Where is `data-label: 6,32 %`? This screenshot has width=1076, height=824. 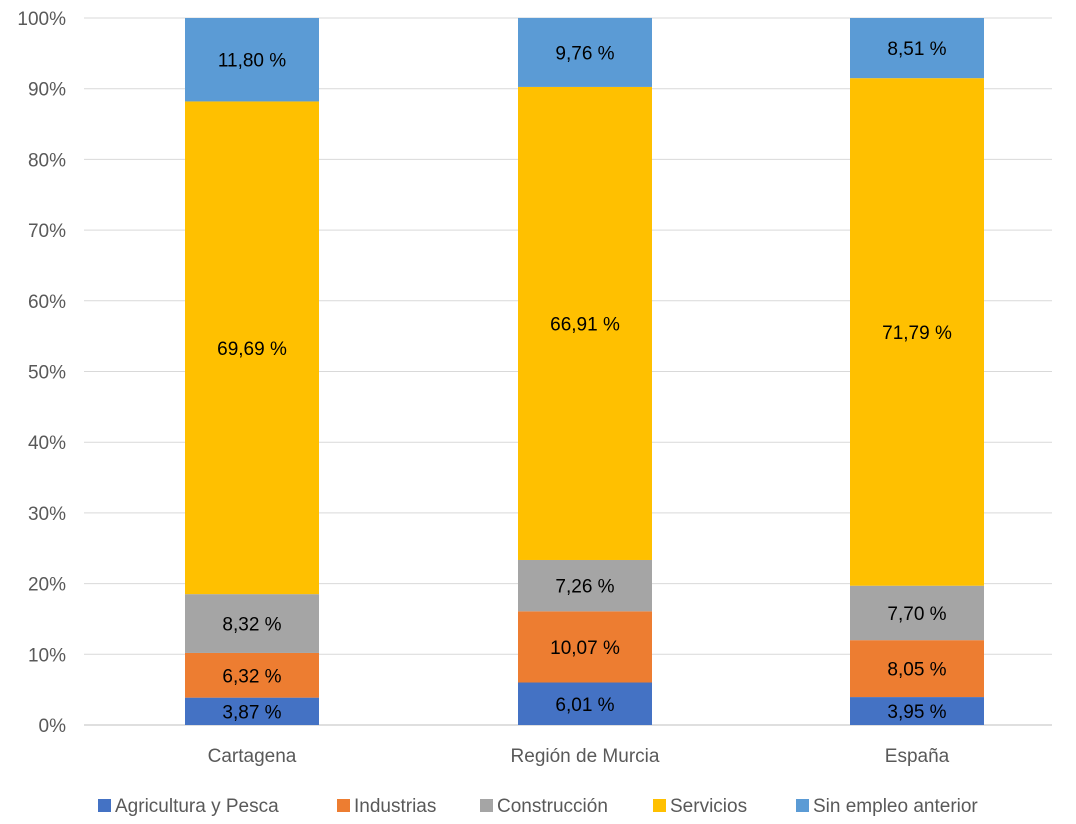
data-label: 6,32 % is located at coordinates (251, 676).